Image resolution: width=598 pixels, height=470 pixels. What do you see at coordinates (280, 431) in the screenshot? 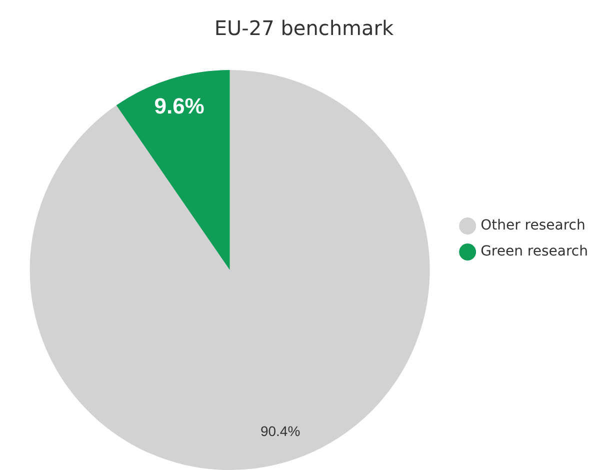
I see `data-label: 90.4%` at bounding box center [280, 431].